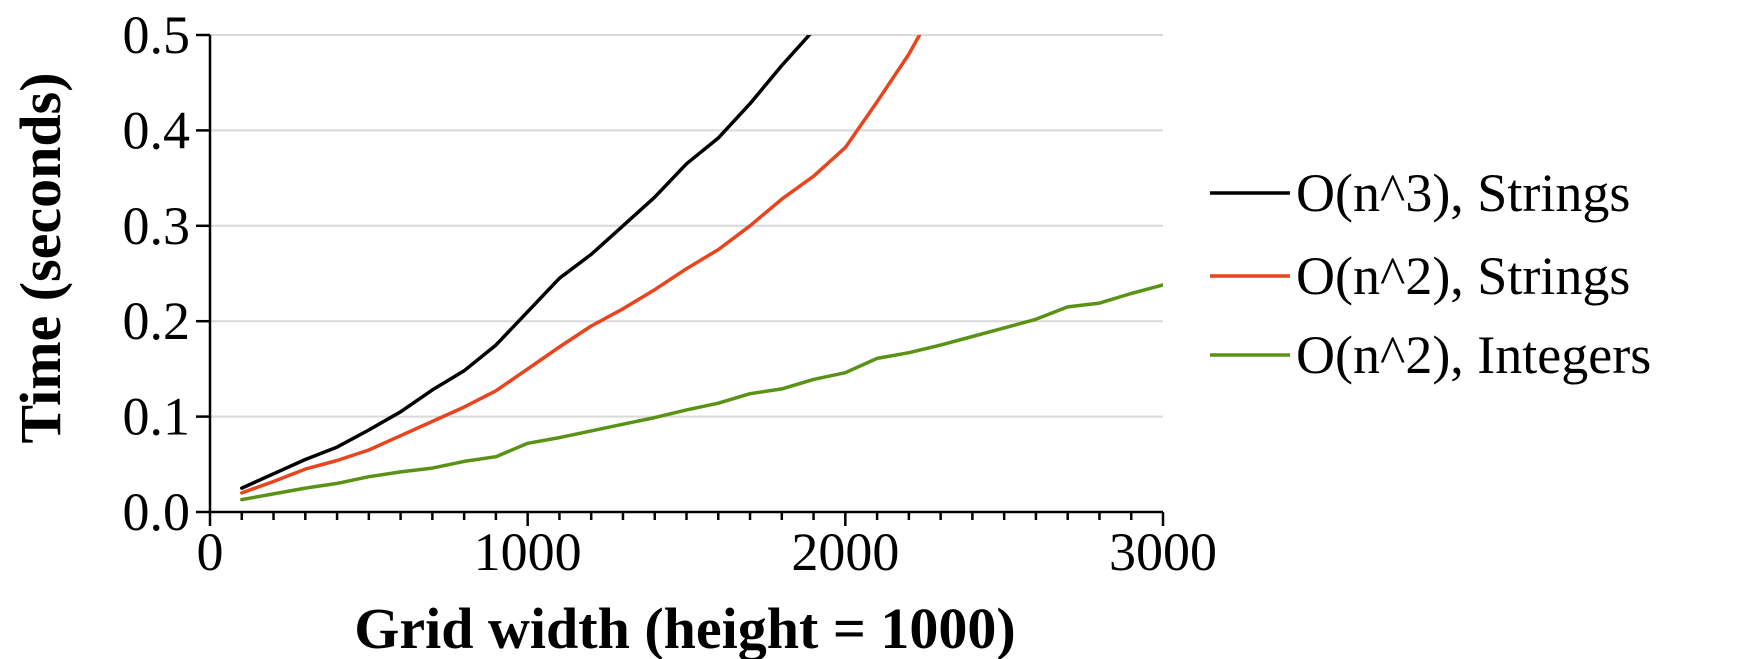 Image resolution: width=1744 pixels, height=659 pixels. What do you see at coordinates (845, 552) in the screenshot?
I see `x-tick-label: 2000` at bounding box center [845, 552].